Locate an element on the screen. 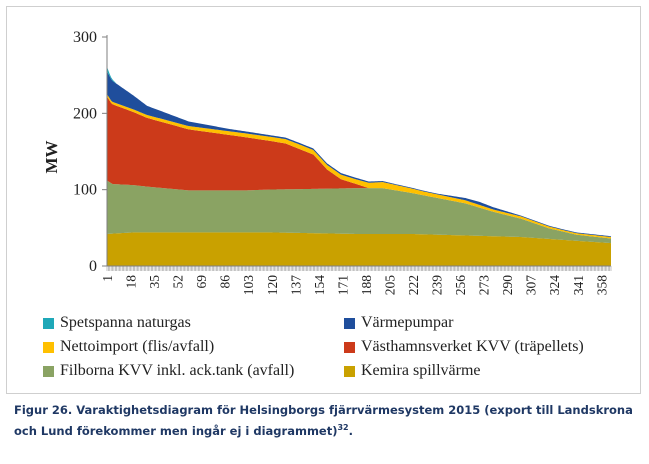 The image size is (649, 464). legend-label: Nettoimport (flis/avfall) is located at coordinates (137, 346).